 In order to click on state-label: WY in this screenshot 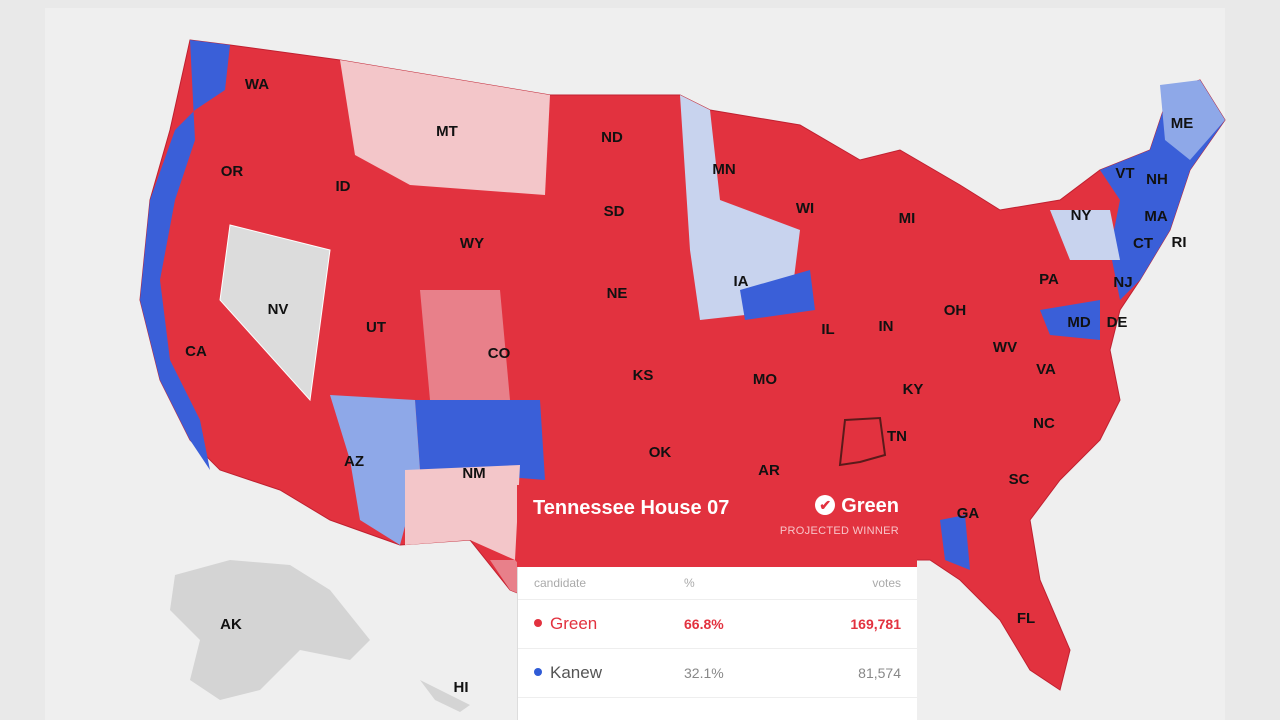, I will do `click(472, 243)`.